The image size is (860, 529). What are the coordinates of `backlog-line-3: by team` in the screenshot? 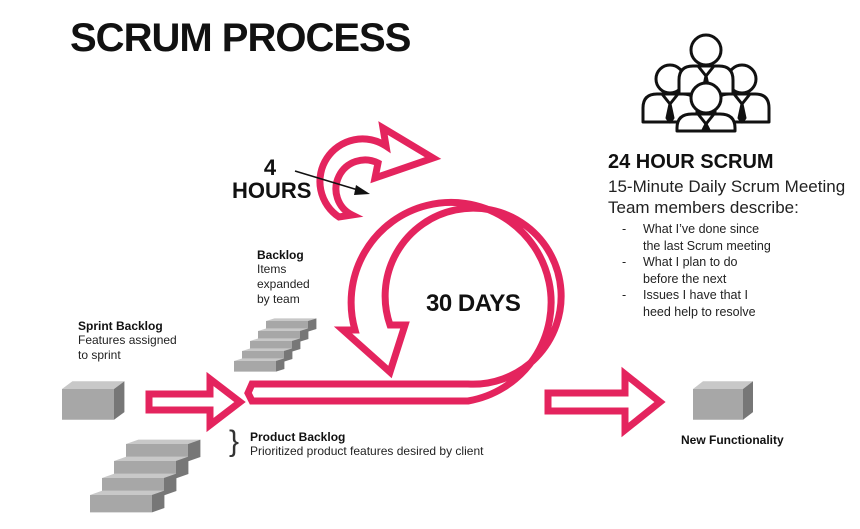 It's located at (278, 299).